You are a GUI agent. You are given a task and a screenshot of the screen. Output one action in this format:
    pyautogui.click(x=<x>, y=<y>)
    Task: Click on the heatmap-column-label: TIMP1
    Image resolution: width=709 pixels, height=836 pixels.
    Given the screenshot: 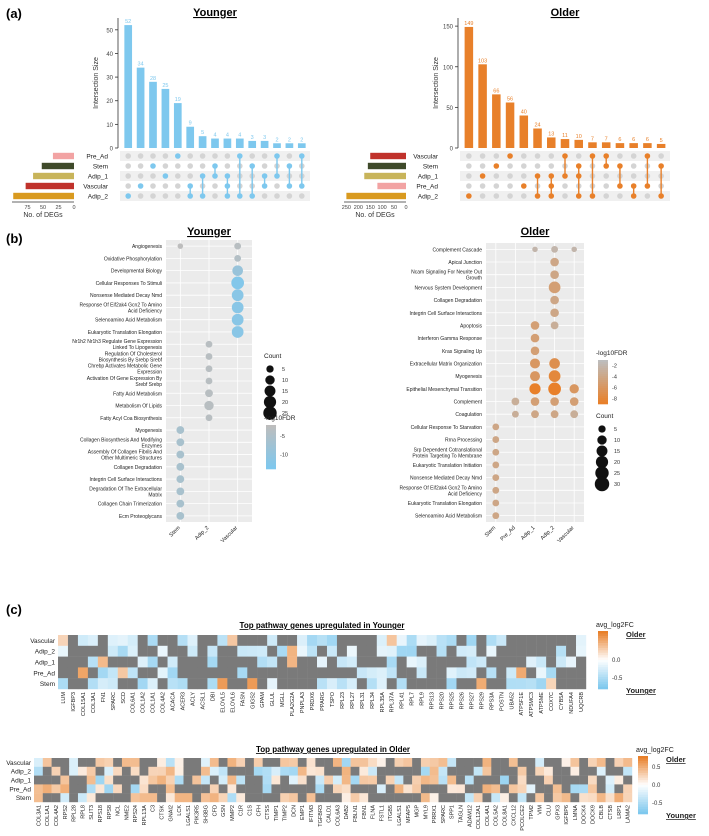 What is the action you would take?
    pyautogui.click(x=277, y=813)
    